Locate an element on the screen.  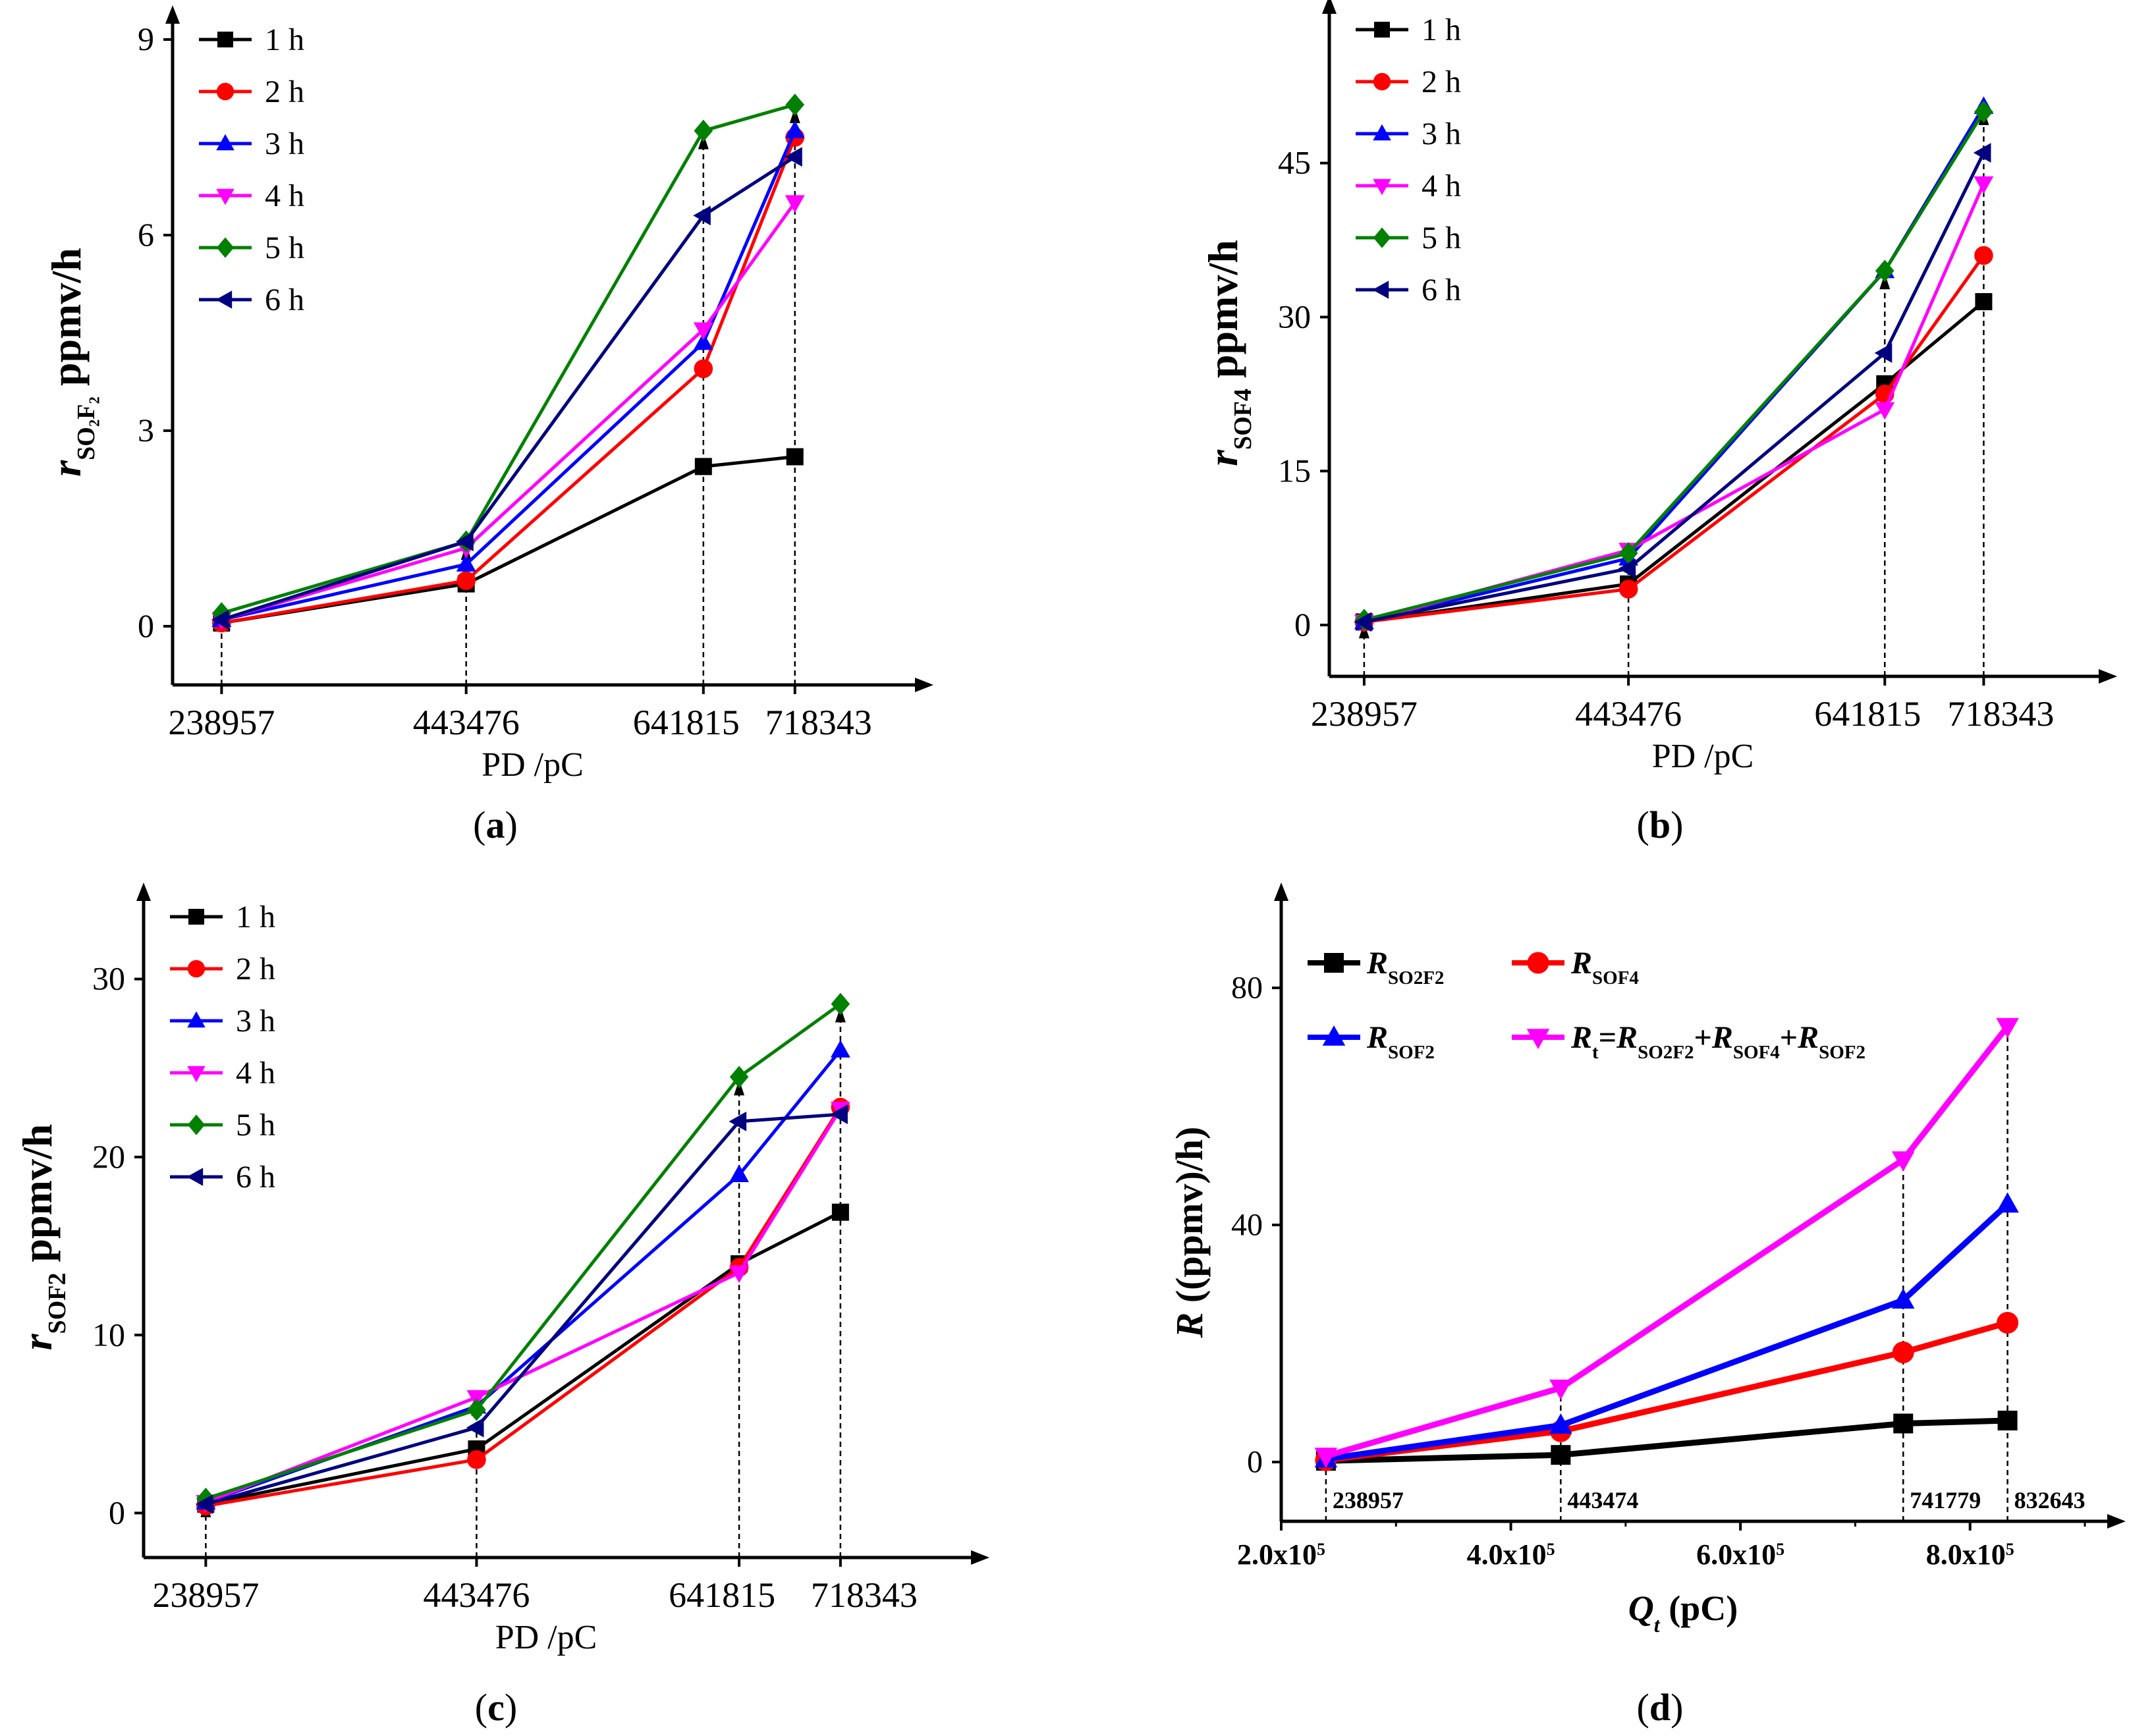
y-tick-label: 15 is located at coordinates (1294, 470).